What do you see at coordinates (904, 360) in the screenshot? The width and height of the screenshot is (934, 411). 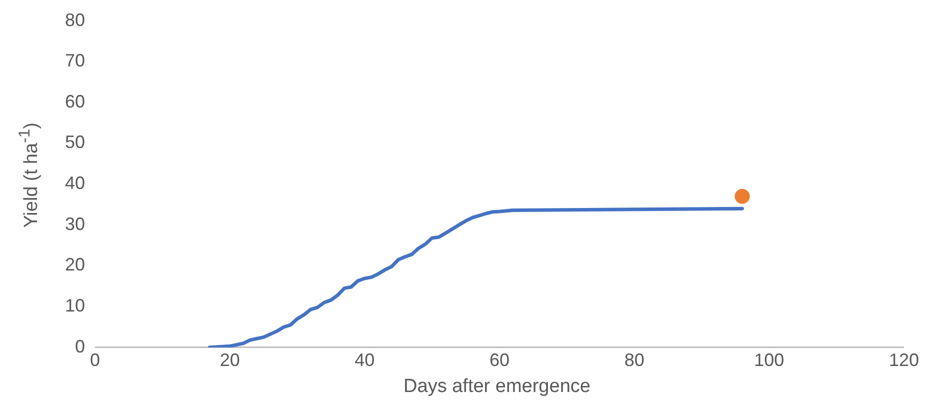 I see `x-tick-label: 120` at bounding box center [904, 360].